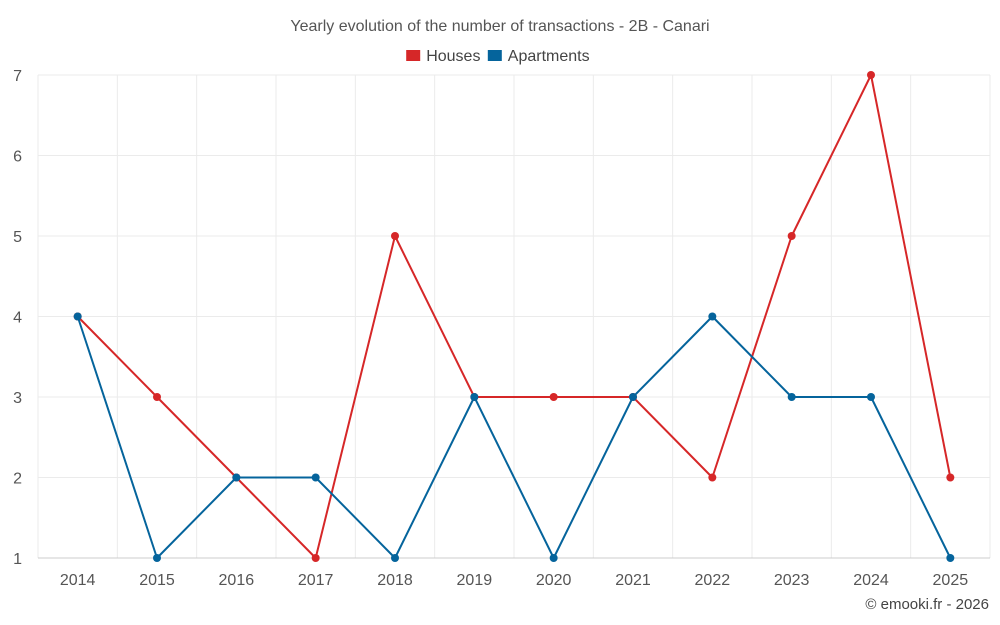 The width and height of the screenshot is (1000, 625). What do you see at coordinates (927, 604) in the screenshot?
I see `credit-text: © emooki.fr - 2026` at bounding box center [927, 604].